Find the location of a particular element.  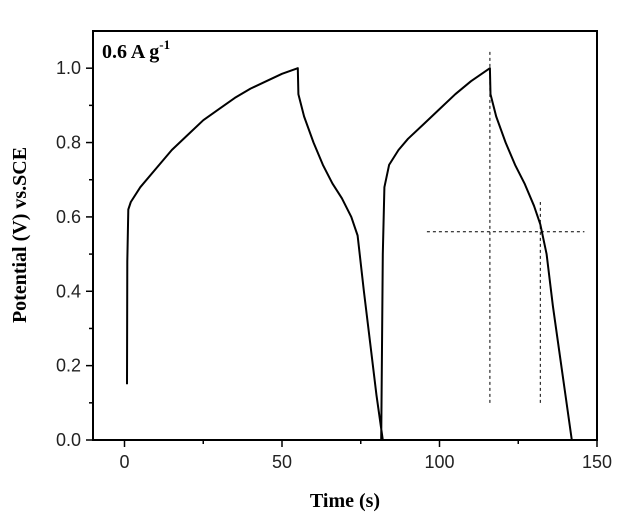

y-tick-label: 1.0 is located at coordinates (68, 68).